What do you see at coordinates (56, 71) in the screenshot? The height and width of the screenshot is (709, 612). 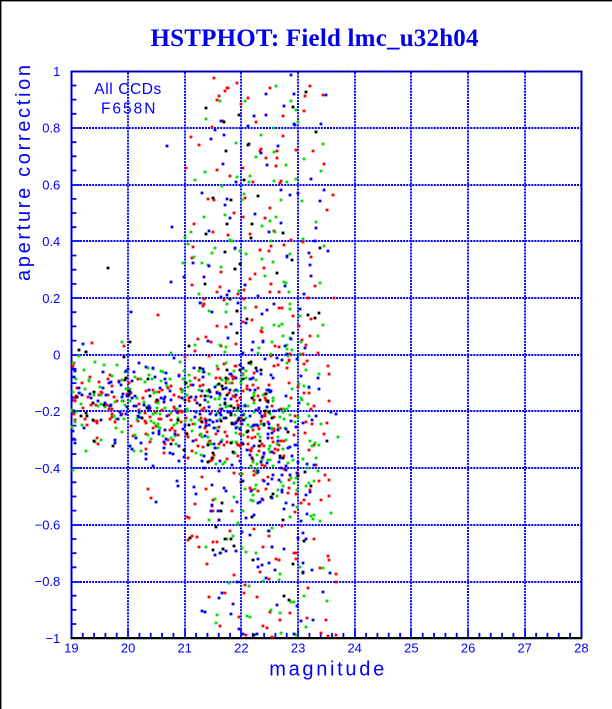 I see `svg-text: 1` at bounding box center [56, 71].